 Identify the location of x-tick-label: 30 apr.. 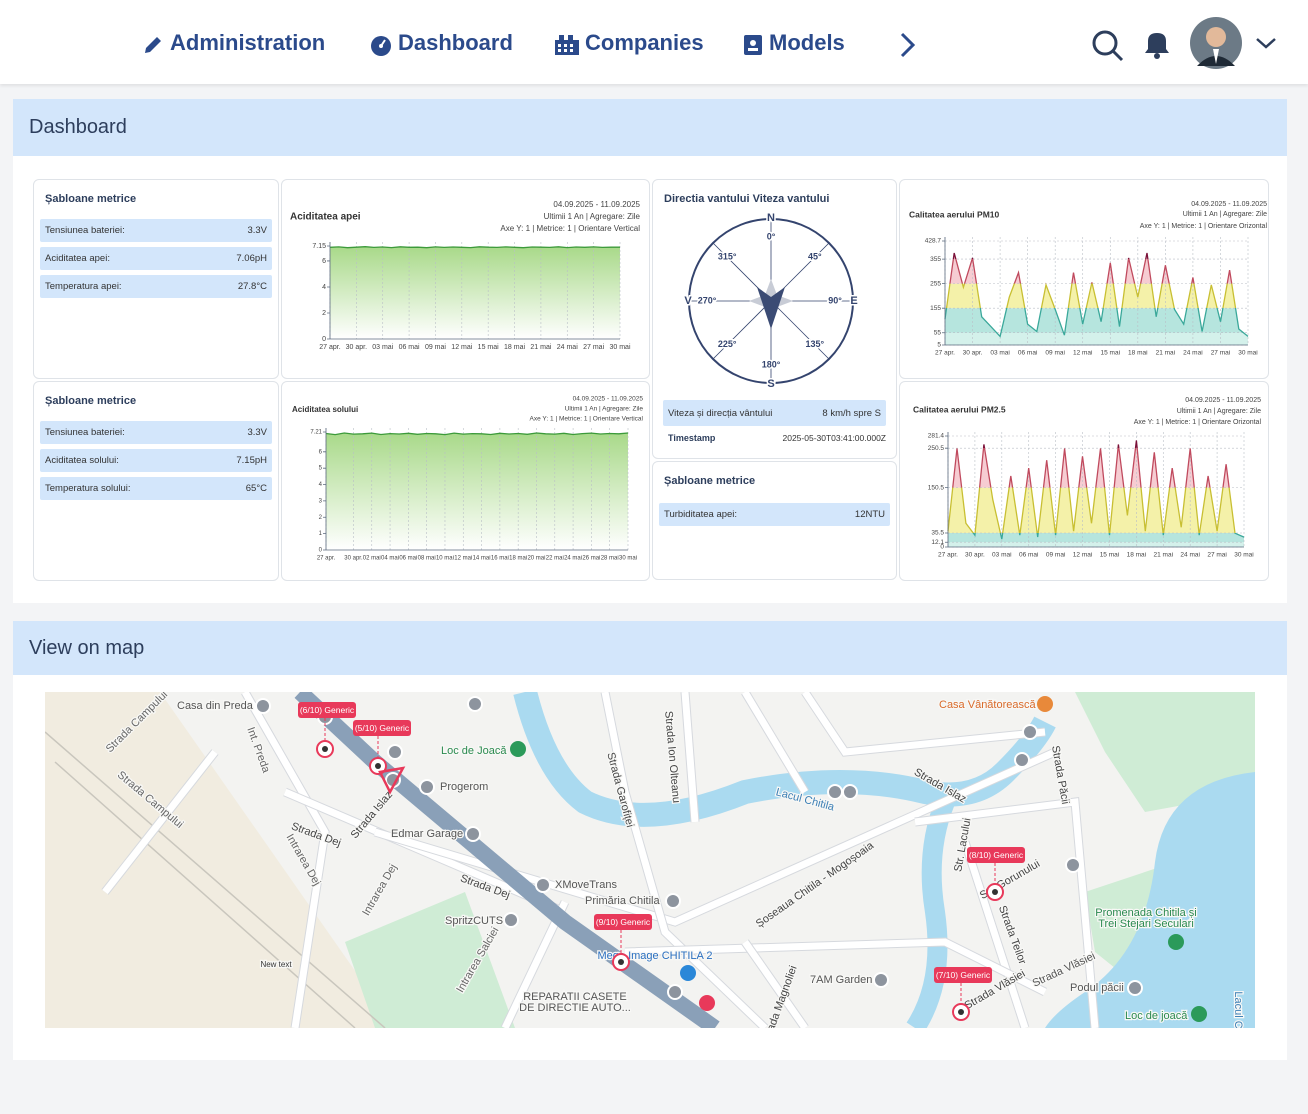
(356, 347).